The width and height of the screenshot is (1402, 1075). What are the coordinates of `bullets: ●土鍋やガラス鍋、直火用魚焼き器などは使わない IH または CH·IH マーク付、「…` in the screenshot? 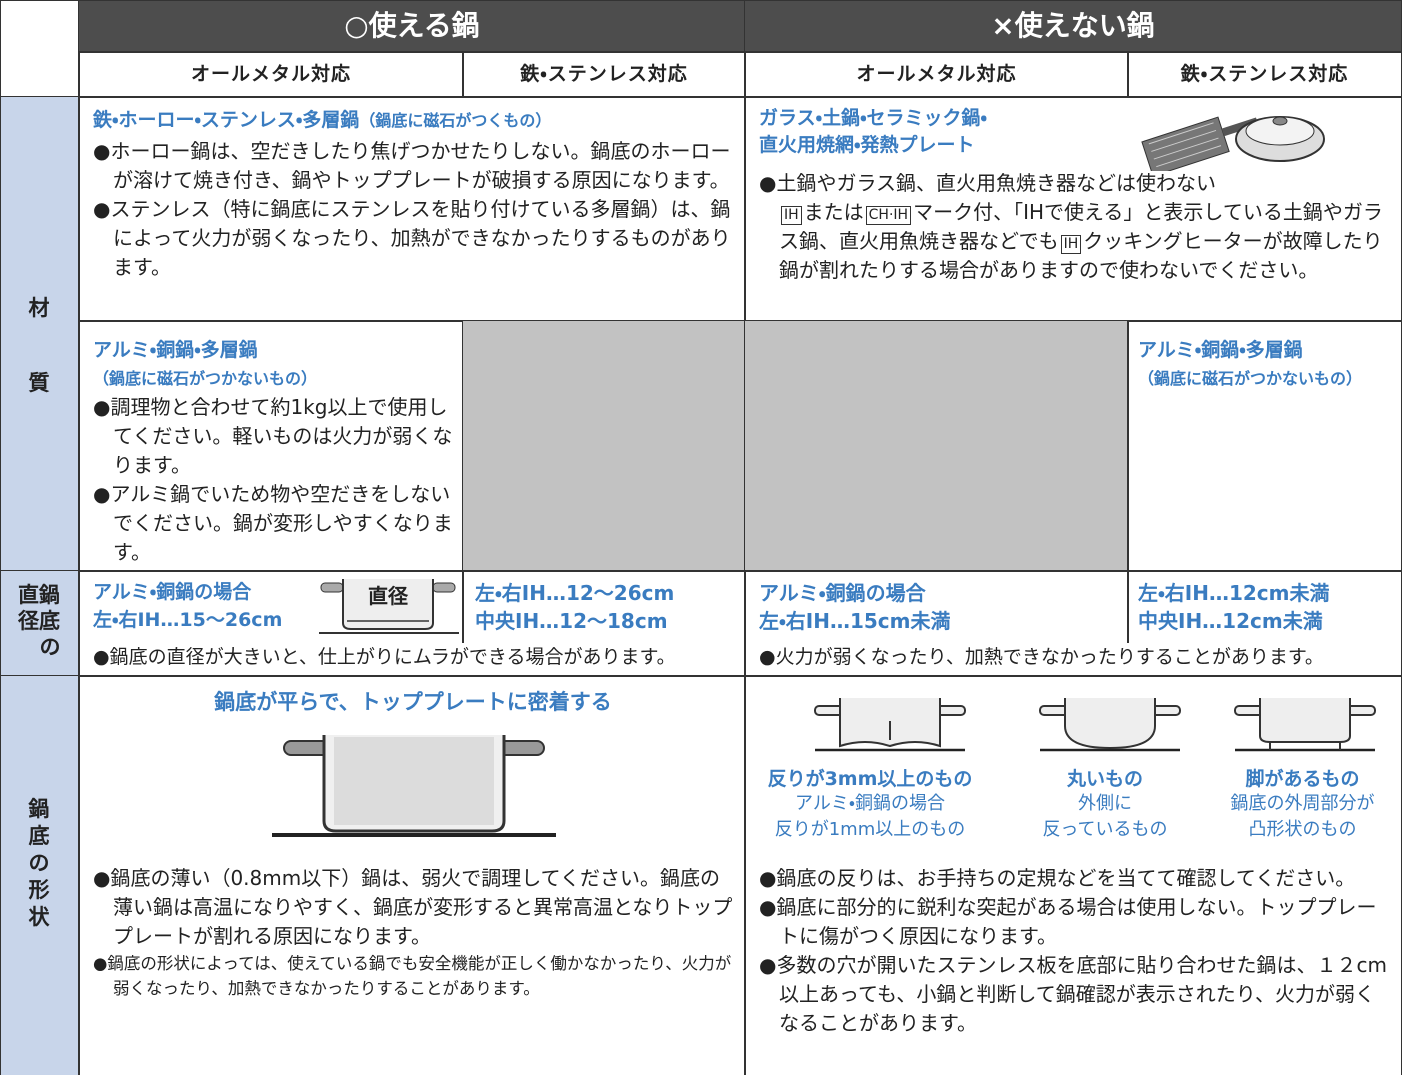 It's located at (1074, 227).